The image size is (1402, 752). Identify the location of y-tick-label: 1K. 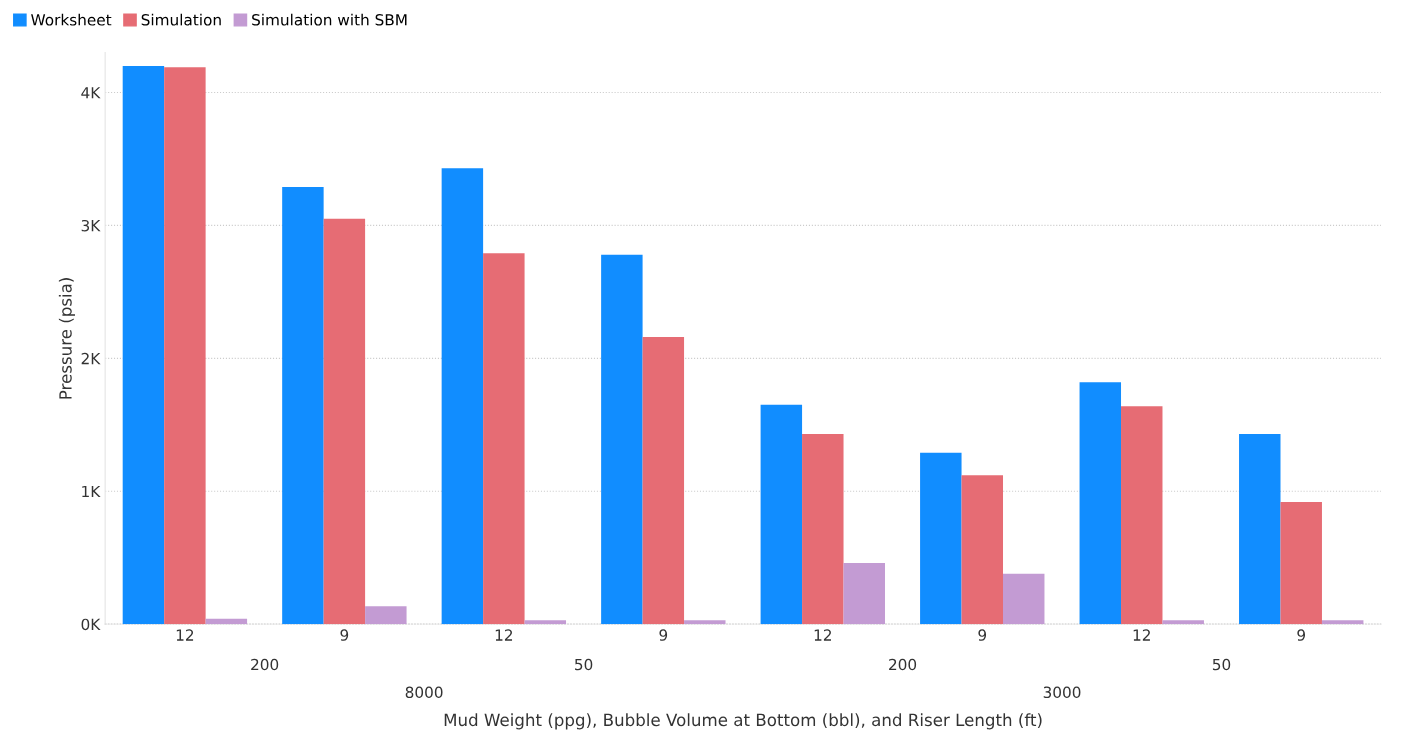
(91, 491).